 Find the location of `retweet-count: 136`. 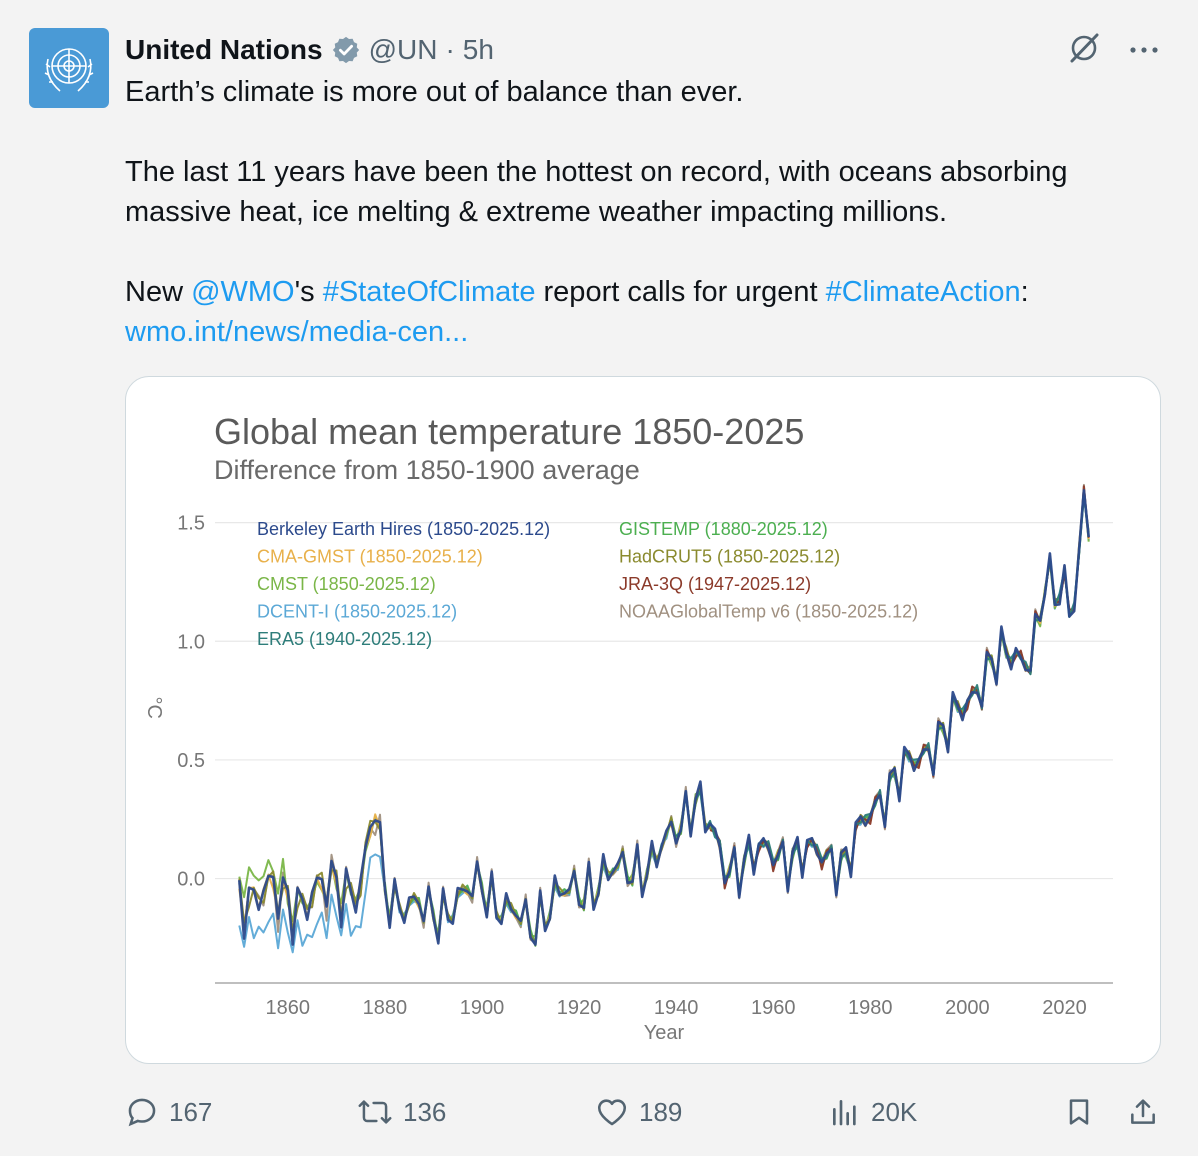

retweet-count: 136 is located at coordinates (425, 1111).